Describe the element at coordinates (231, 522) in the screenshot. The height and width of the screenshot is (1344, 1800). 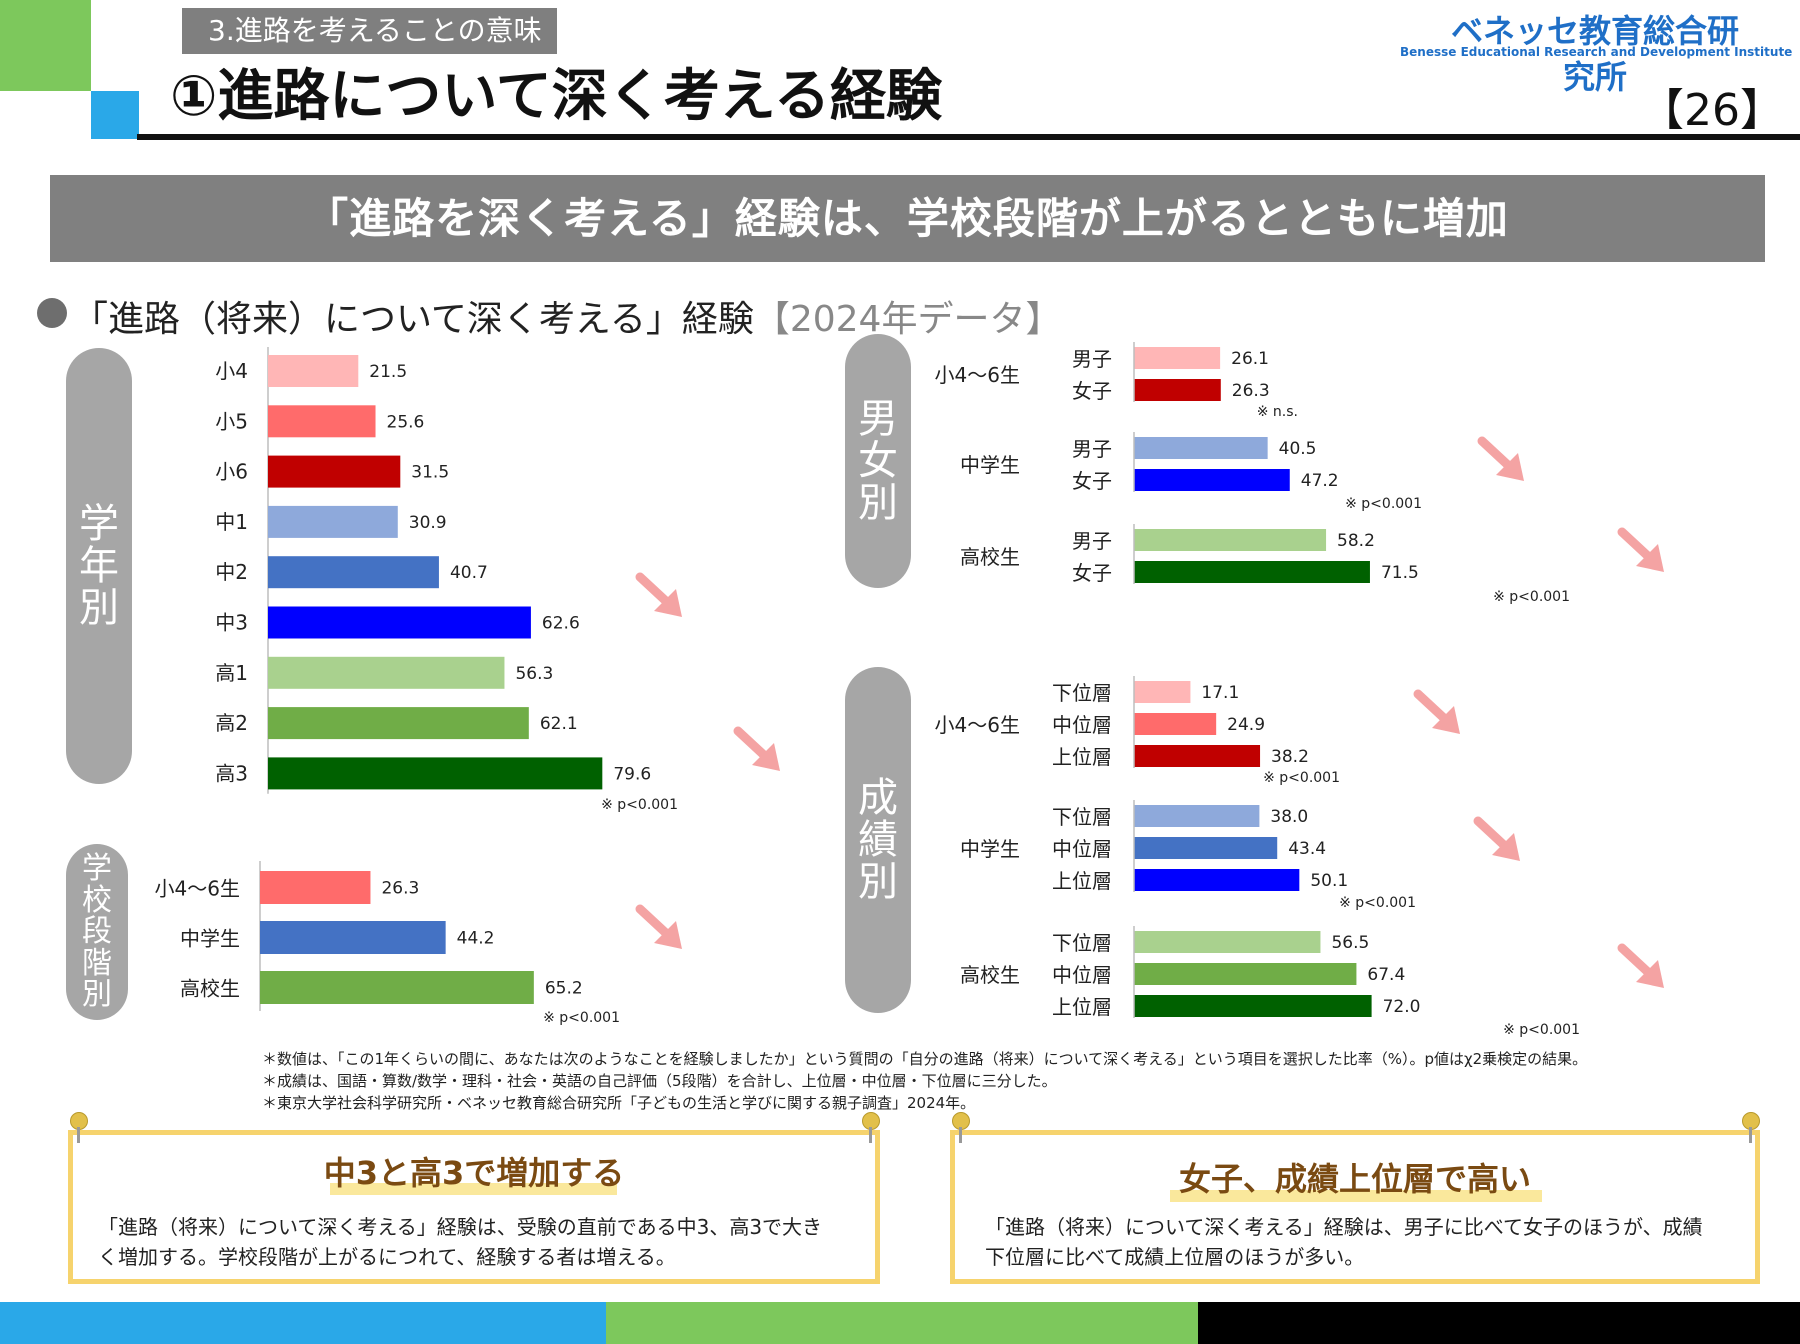
I see `category-label: 中1` at that location.